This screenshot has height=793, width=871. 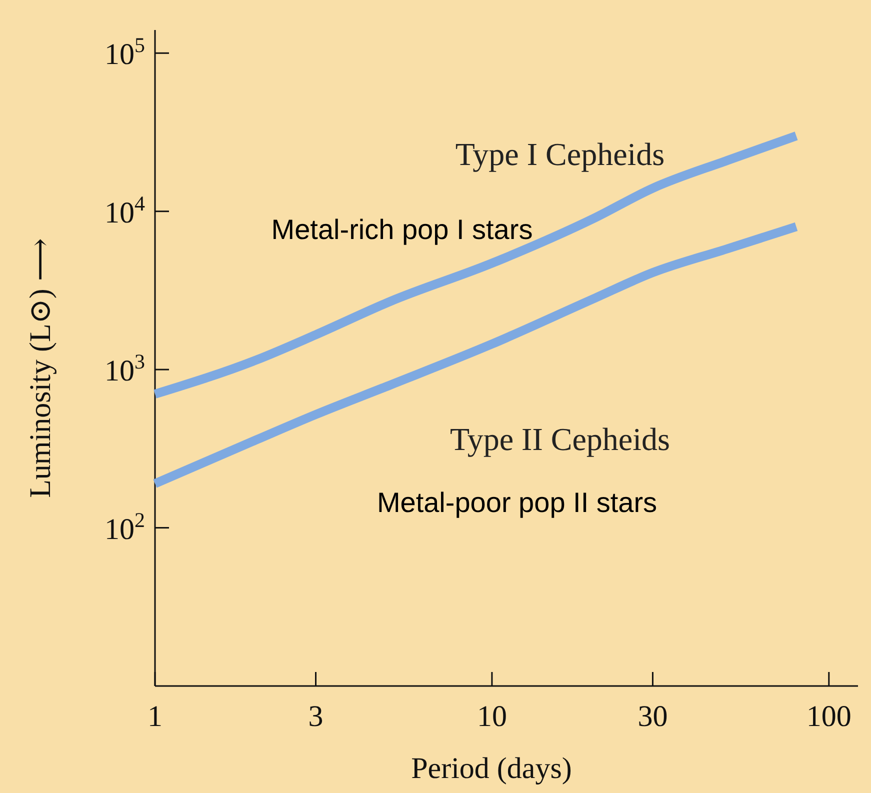 What do you see at coordinates (124, 369) in the screenshot?
I see `y-tick-label: 10$^{3}$` at bounding box center [124, 369].